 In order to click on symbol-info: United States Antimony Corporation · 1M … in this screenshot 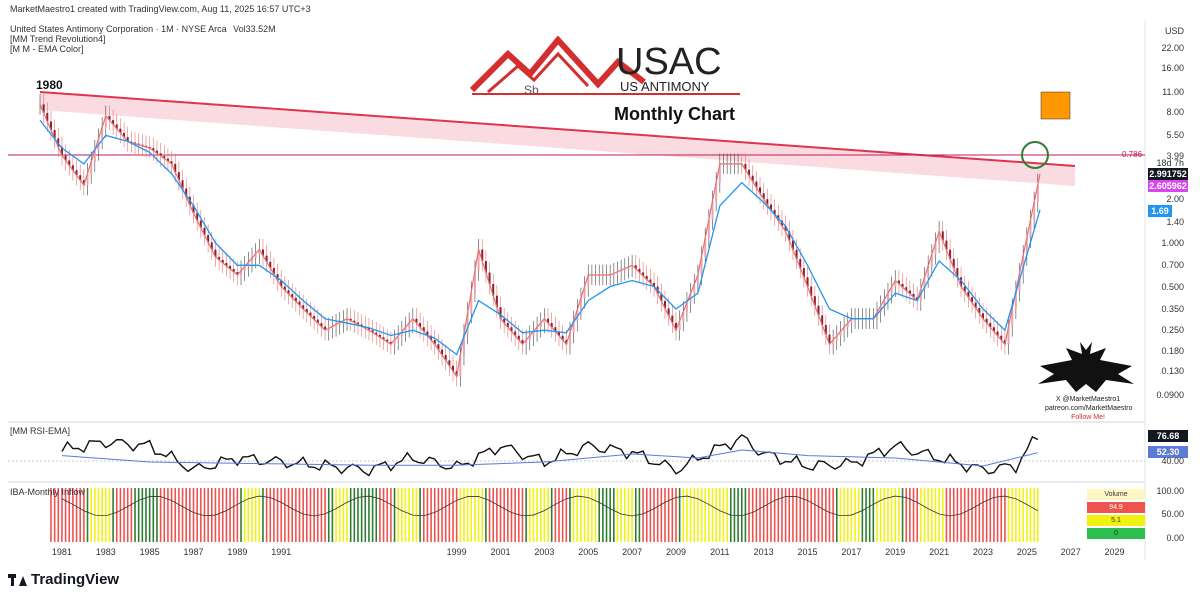, I will do `click(143, 29)`.